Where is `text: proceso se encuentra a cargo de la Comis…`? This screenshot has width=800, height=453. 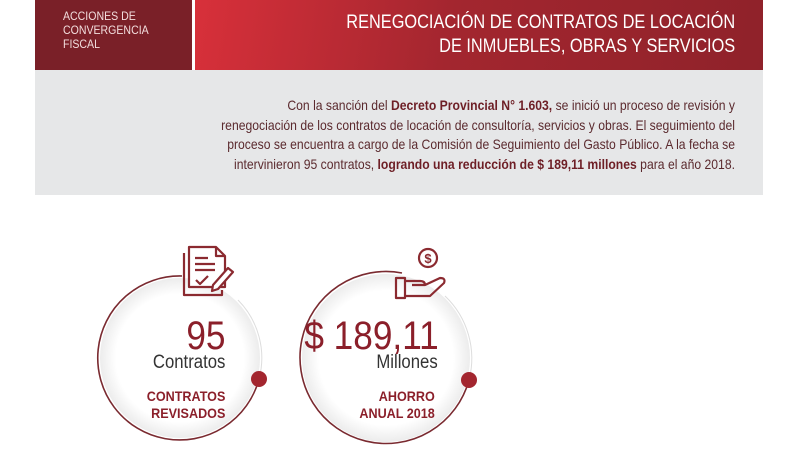
text: proceso se encuentra a cargo de la Comis… is located at coordinates (481, 144).